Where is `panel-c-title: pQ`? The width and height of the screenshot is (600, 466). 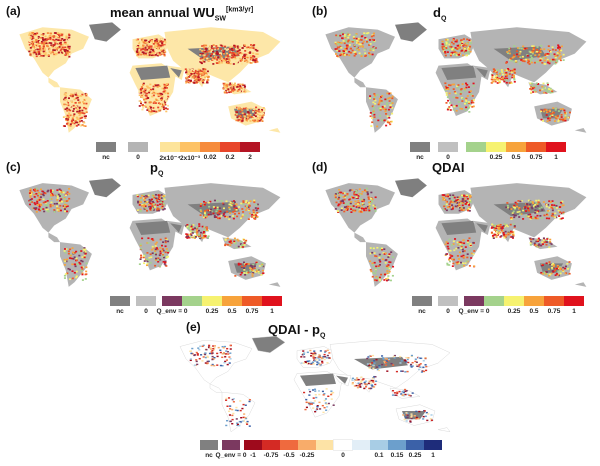 panel-c-title: pQ is located at coordinates (157, 169).